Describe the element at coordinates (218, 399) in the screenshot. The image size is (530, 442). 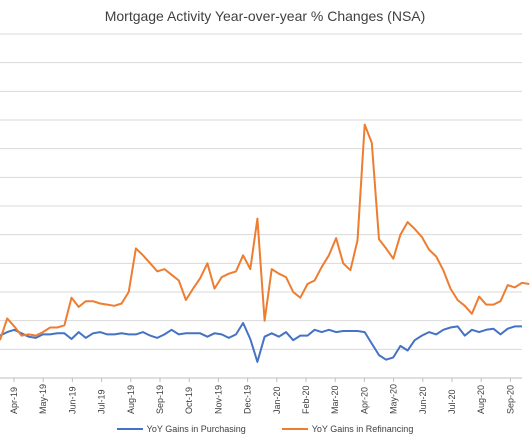
I see `x-tick-label: Nov-19` at that location.